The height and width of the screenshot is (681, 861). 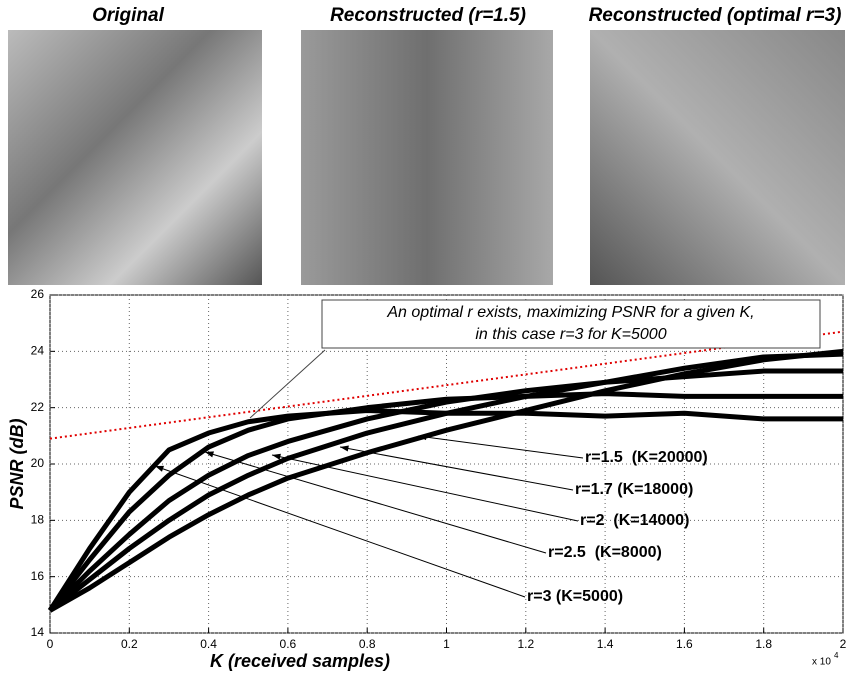 I want to click on annotation-text: in this case r=3 for K=5000, so click(x=570, y=334).